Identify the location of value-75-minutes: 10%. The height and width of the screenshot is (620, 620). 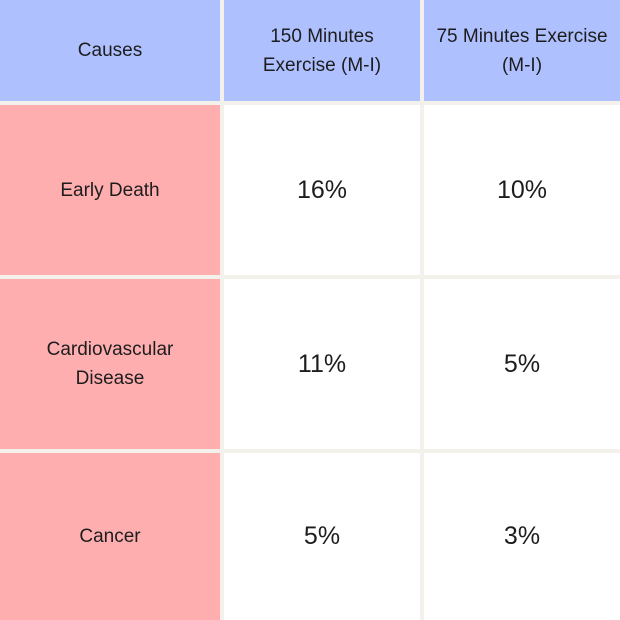
(522, 189).